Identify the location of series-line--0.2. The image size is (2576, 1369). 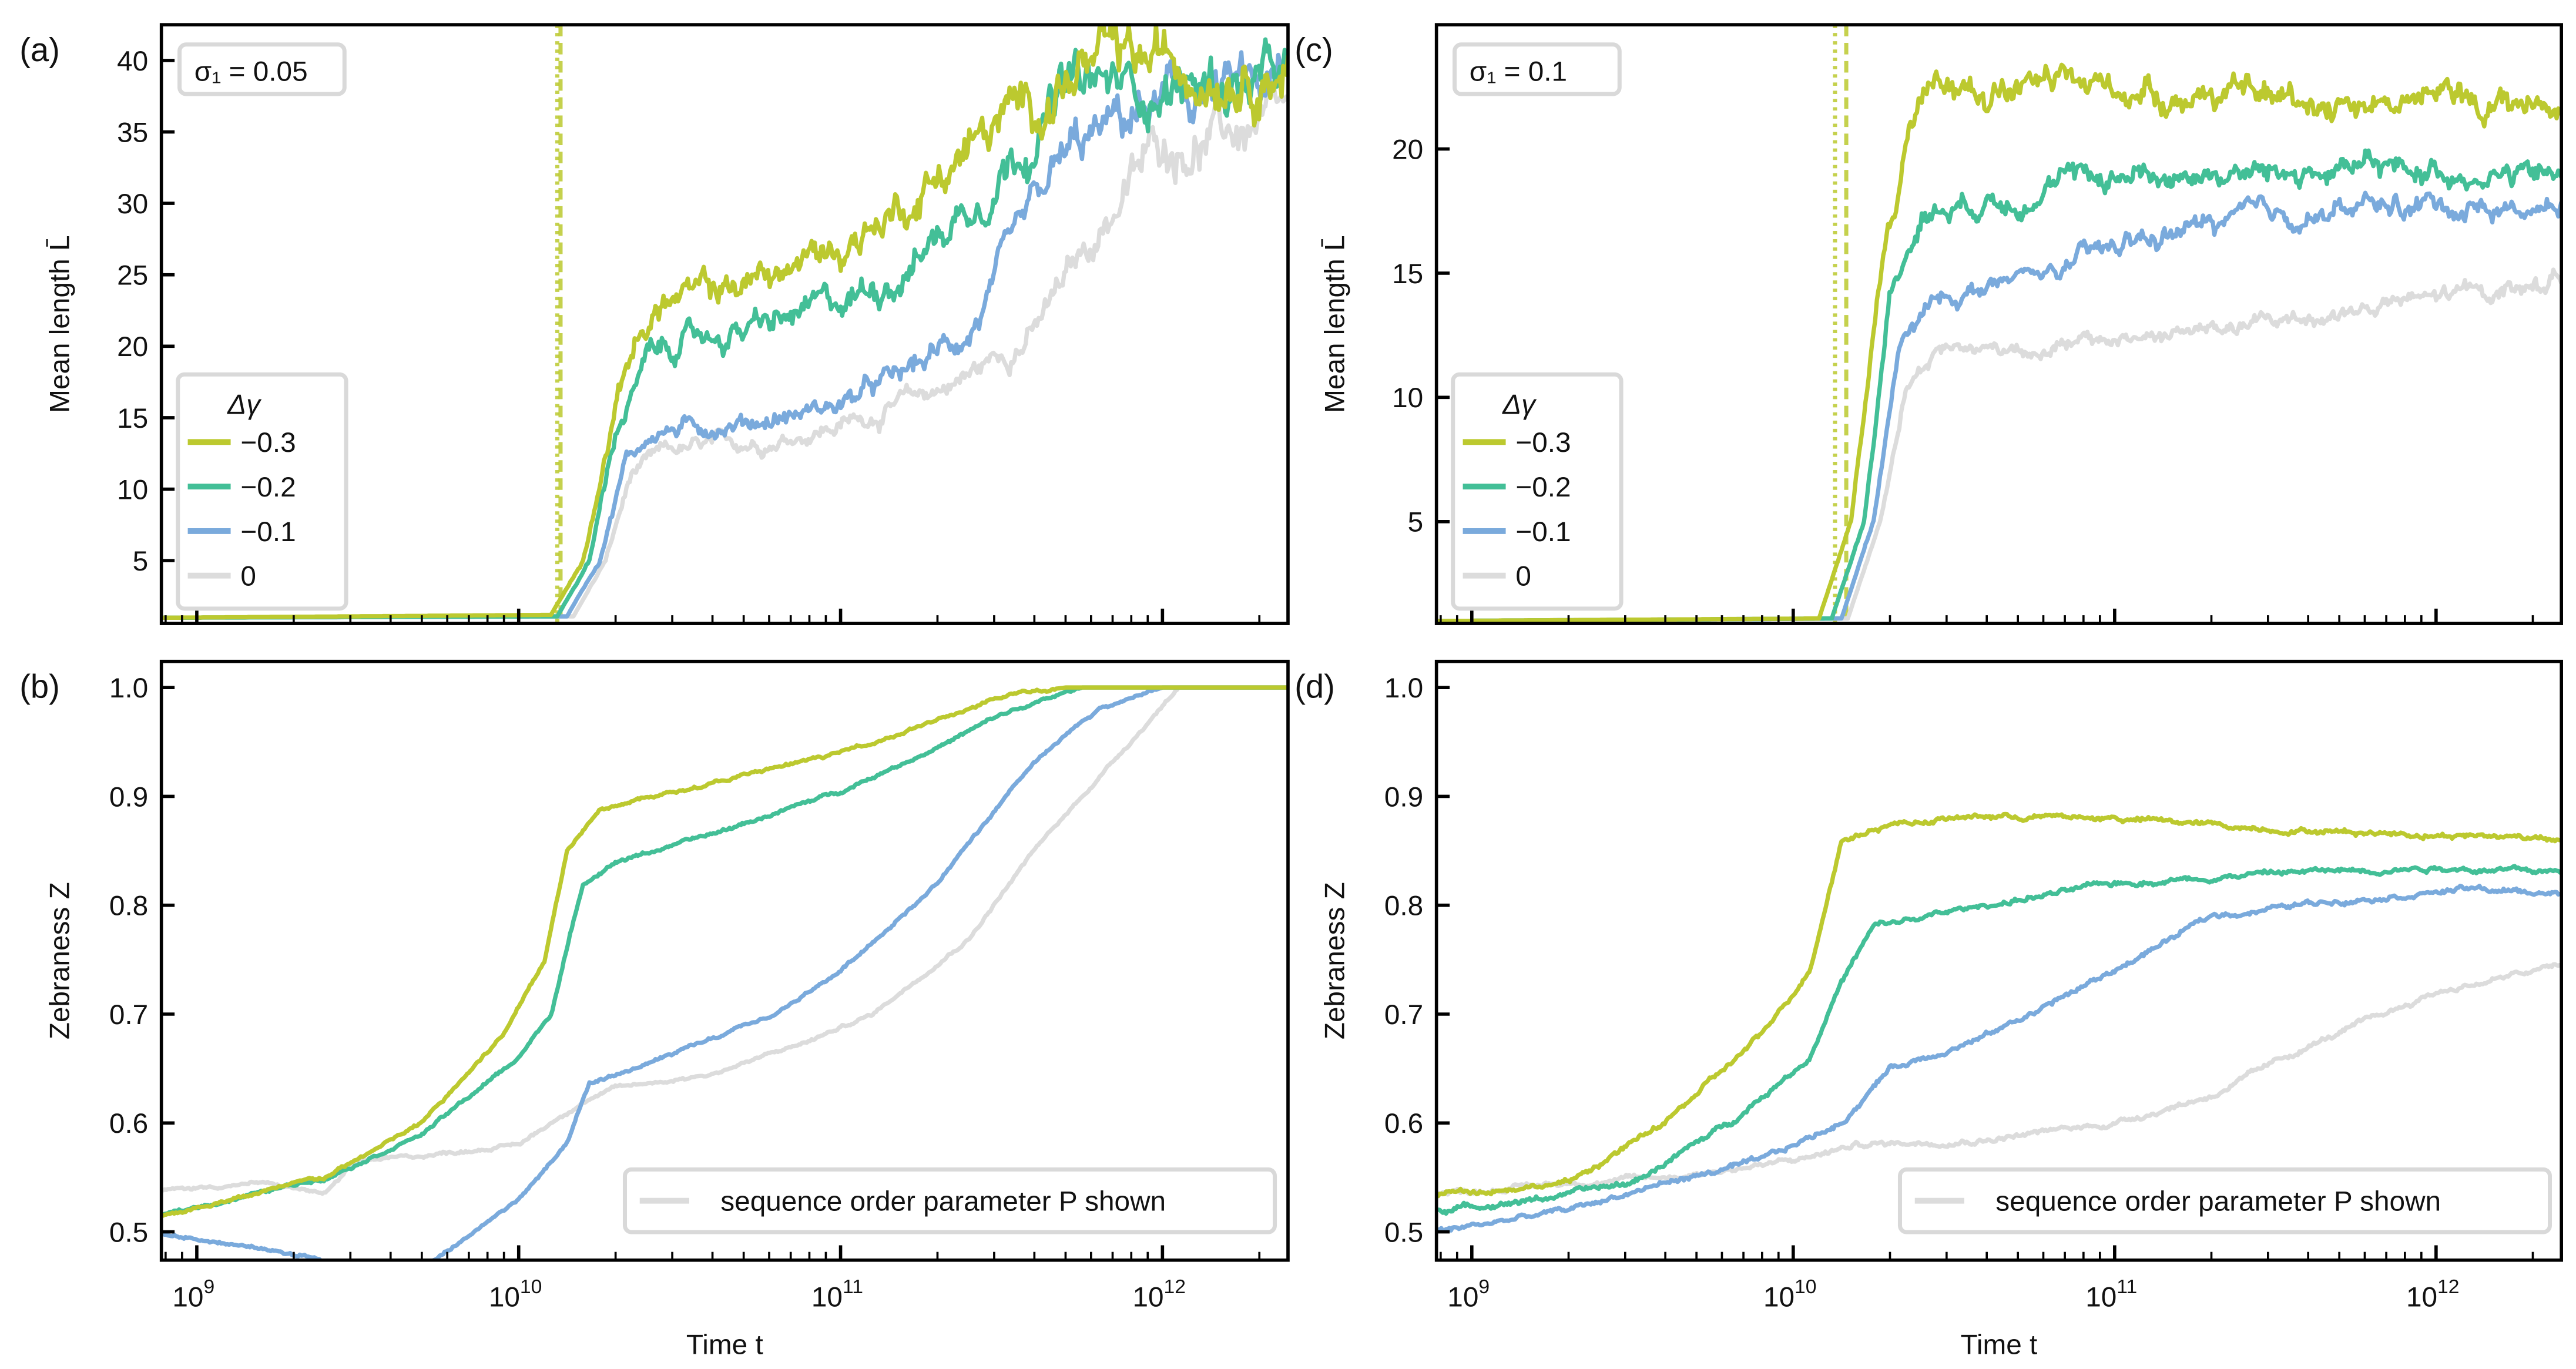
(1999, 1040).